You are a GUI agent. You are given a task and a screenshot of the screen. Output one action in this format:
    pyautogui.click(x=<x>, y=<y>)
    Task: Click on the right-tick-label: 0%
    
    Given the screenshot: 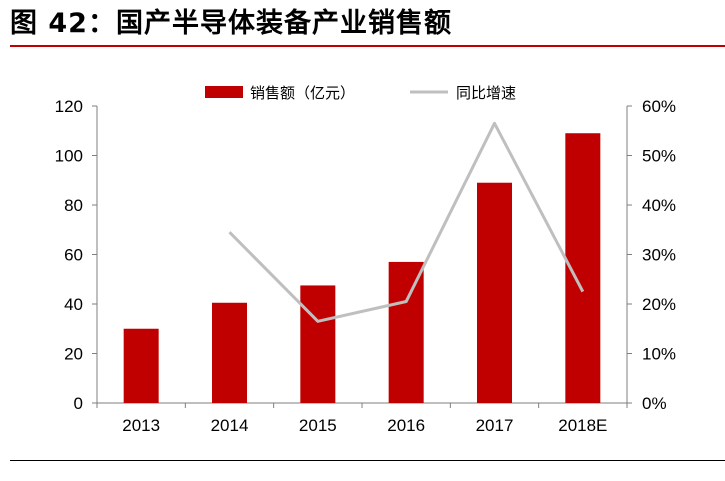 What is the action you would take?
    pyautogui.click(x=654, y=403)
    